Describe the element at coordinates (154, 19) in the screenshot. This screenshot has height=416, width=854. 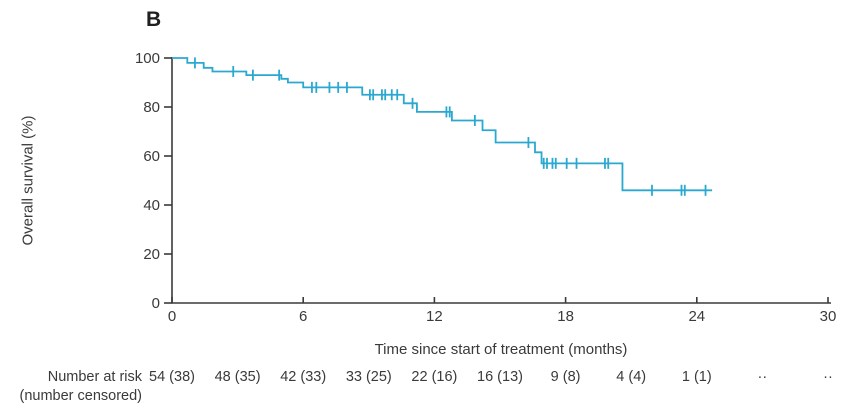
I see `panel-label: B` at that location.